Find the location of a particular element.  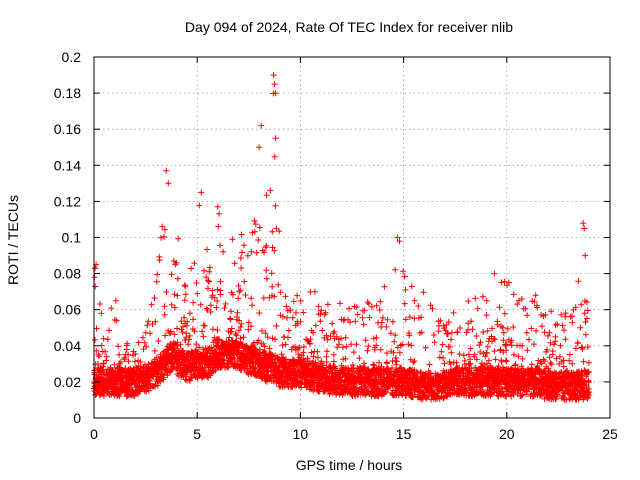

y-tick-label: 0.1 is located at coordinates (72, 238).